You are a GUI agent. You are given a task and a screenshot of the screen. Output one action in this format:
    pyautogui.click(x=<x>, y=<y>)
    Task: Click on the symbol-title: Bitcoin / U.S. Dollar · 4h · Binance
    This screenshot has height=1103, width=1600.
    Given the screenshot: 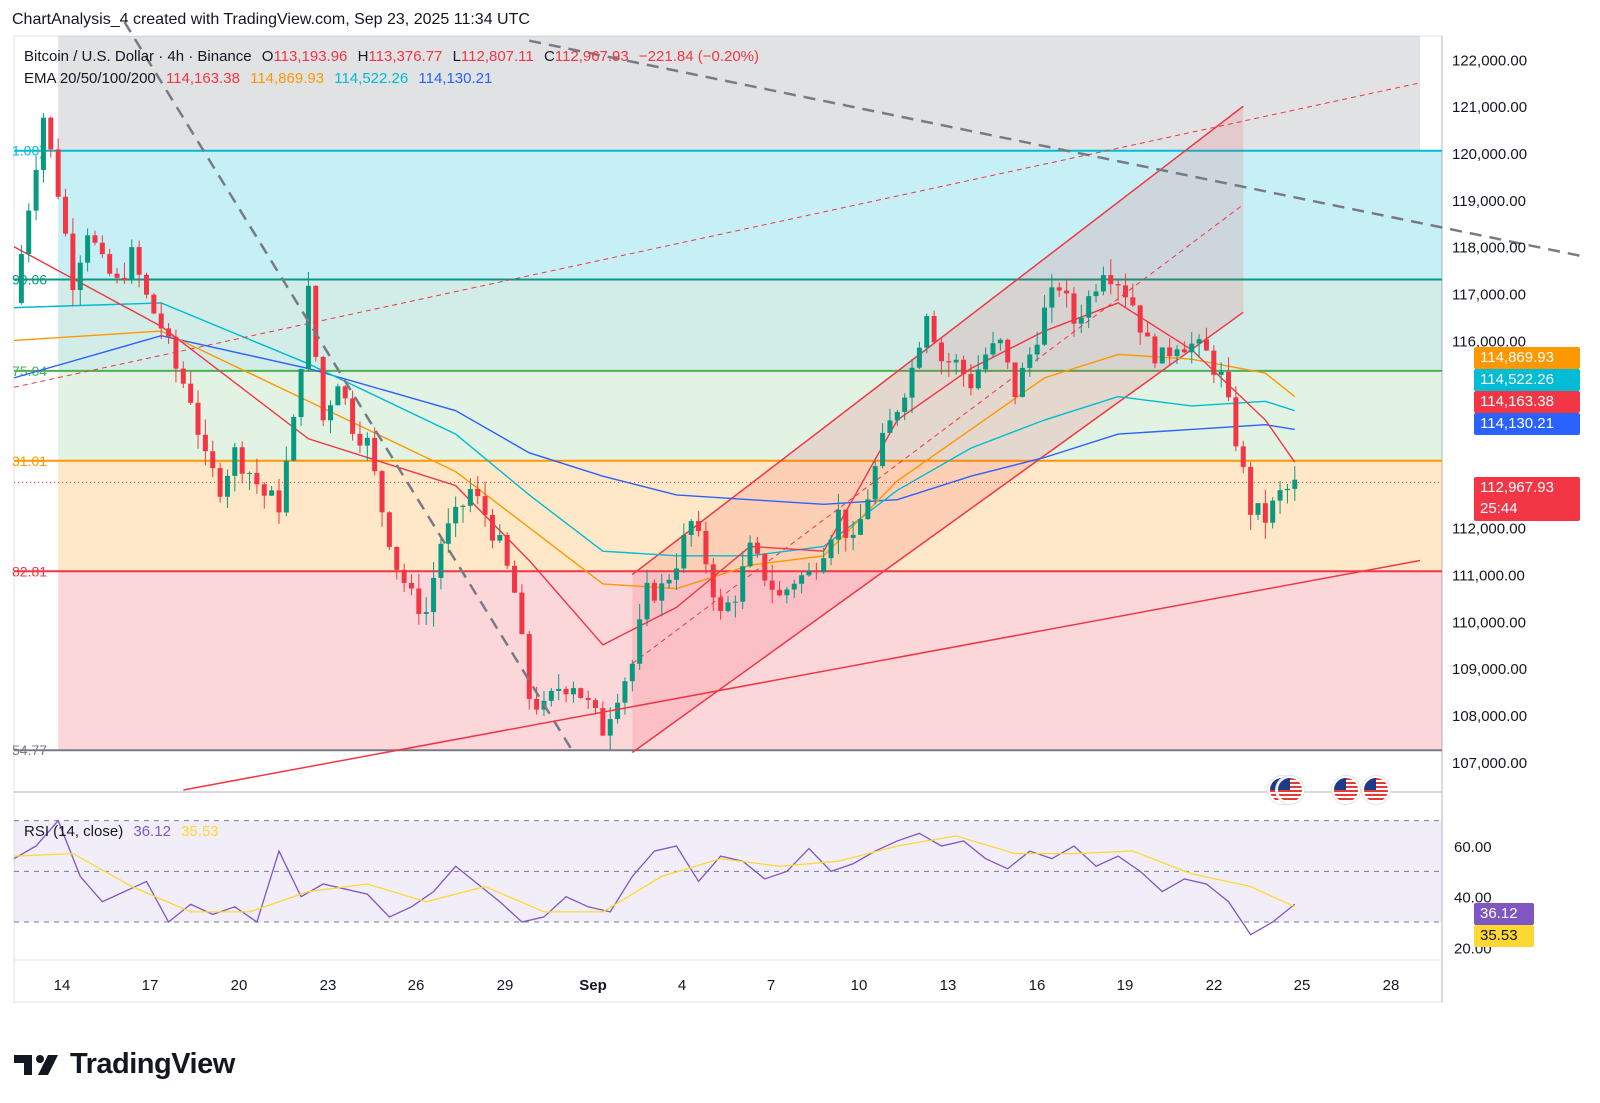 What is the action you would take?
    pyautogui.click(x=138, y=56)
    